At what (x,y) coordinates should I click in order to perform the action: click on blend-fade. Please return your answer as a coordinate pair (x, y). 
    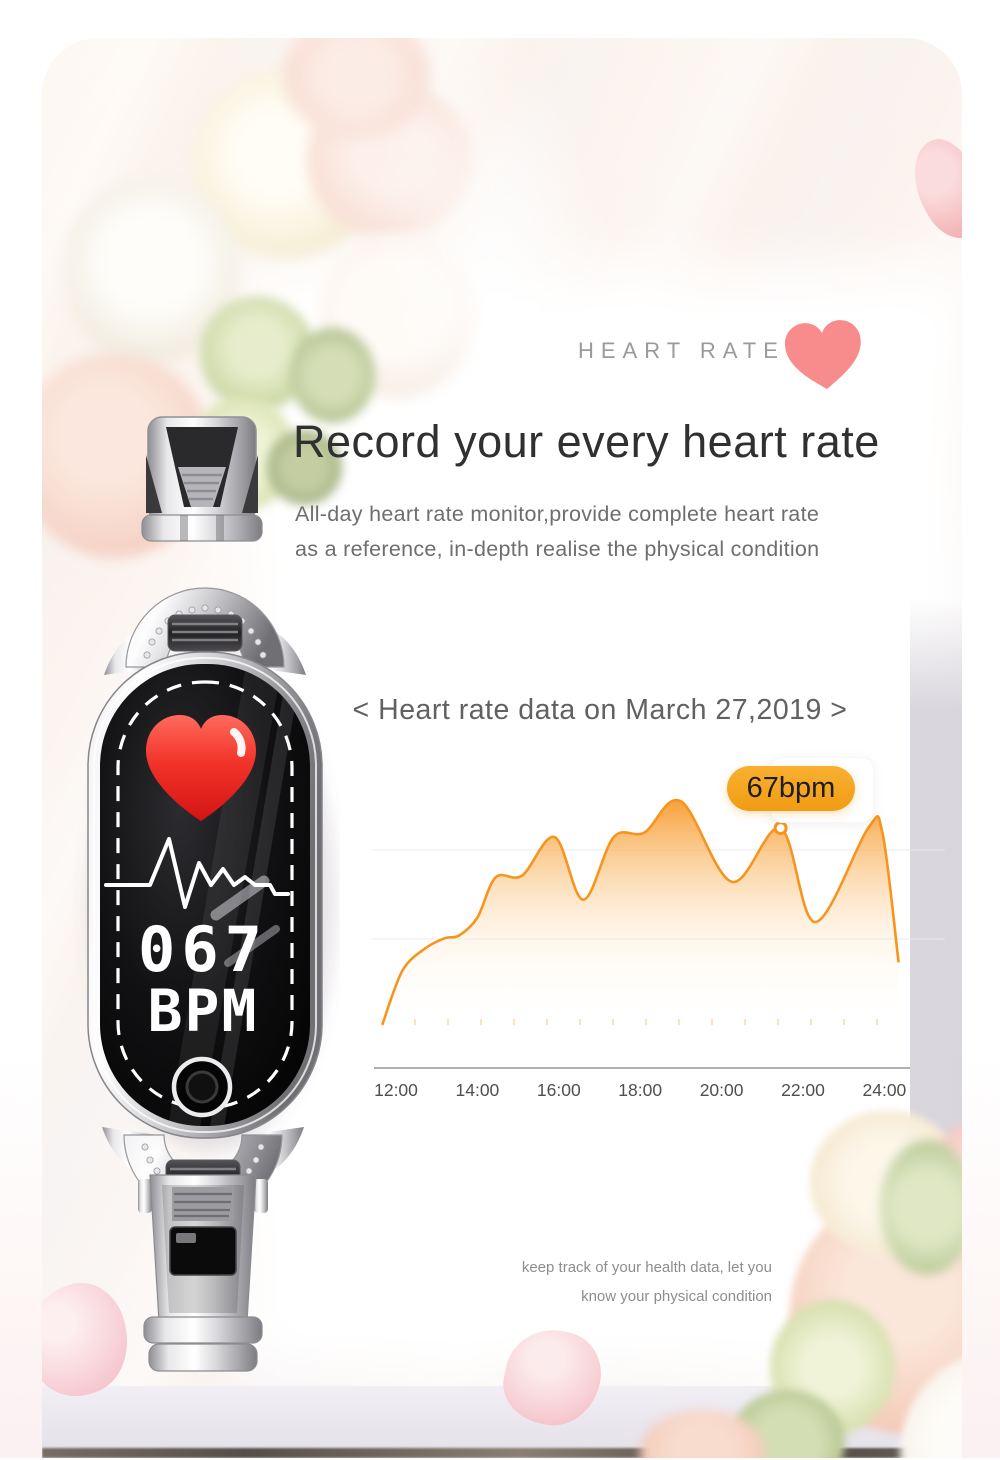
    Looking at the image, I should click on (492, 258).